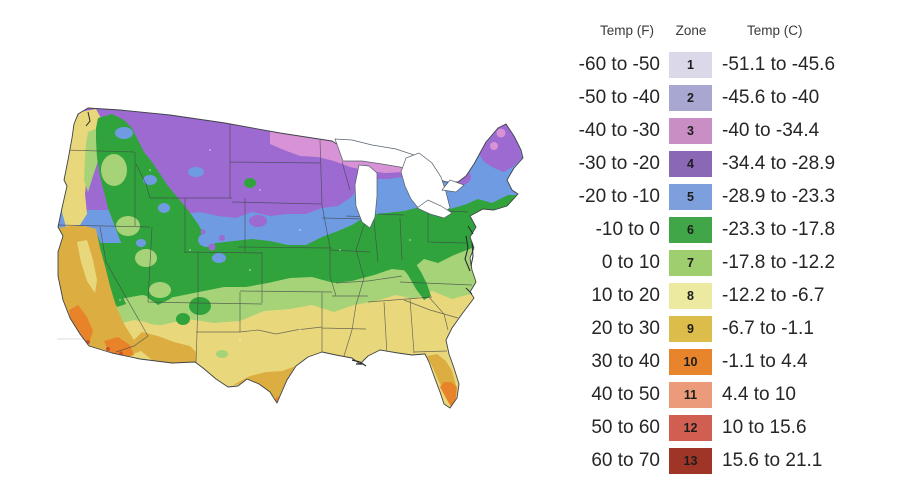 This screenshot has width=898, height=500. Describe the element at coordinates (627, 229) in the screenshot. I see `temp-f: -10 to 0` at that location.